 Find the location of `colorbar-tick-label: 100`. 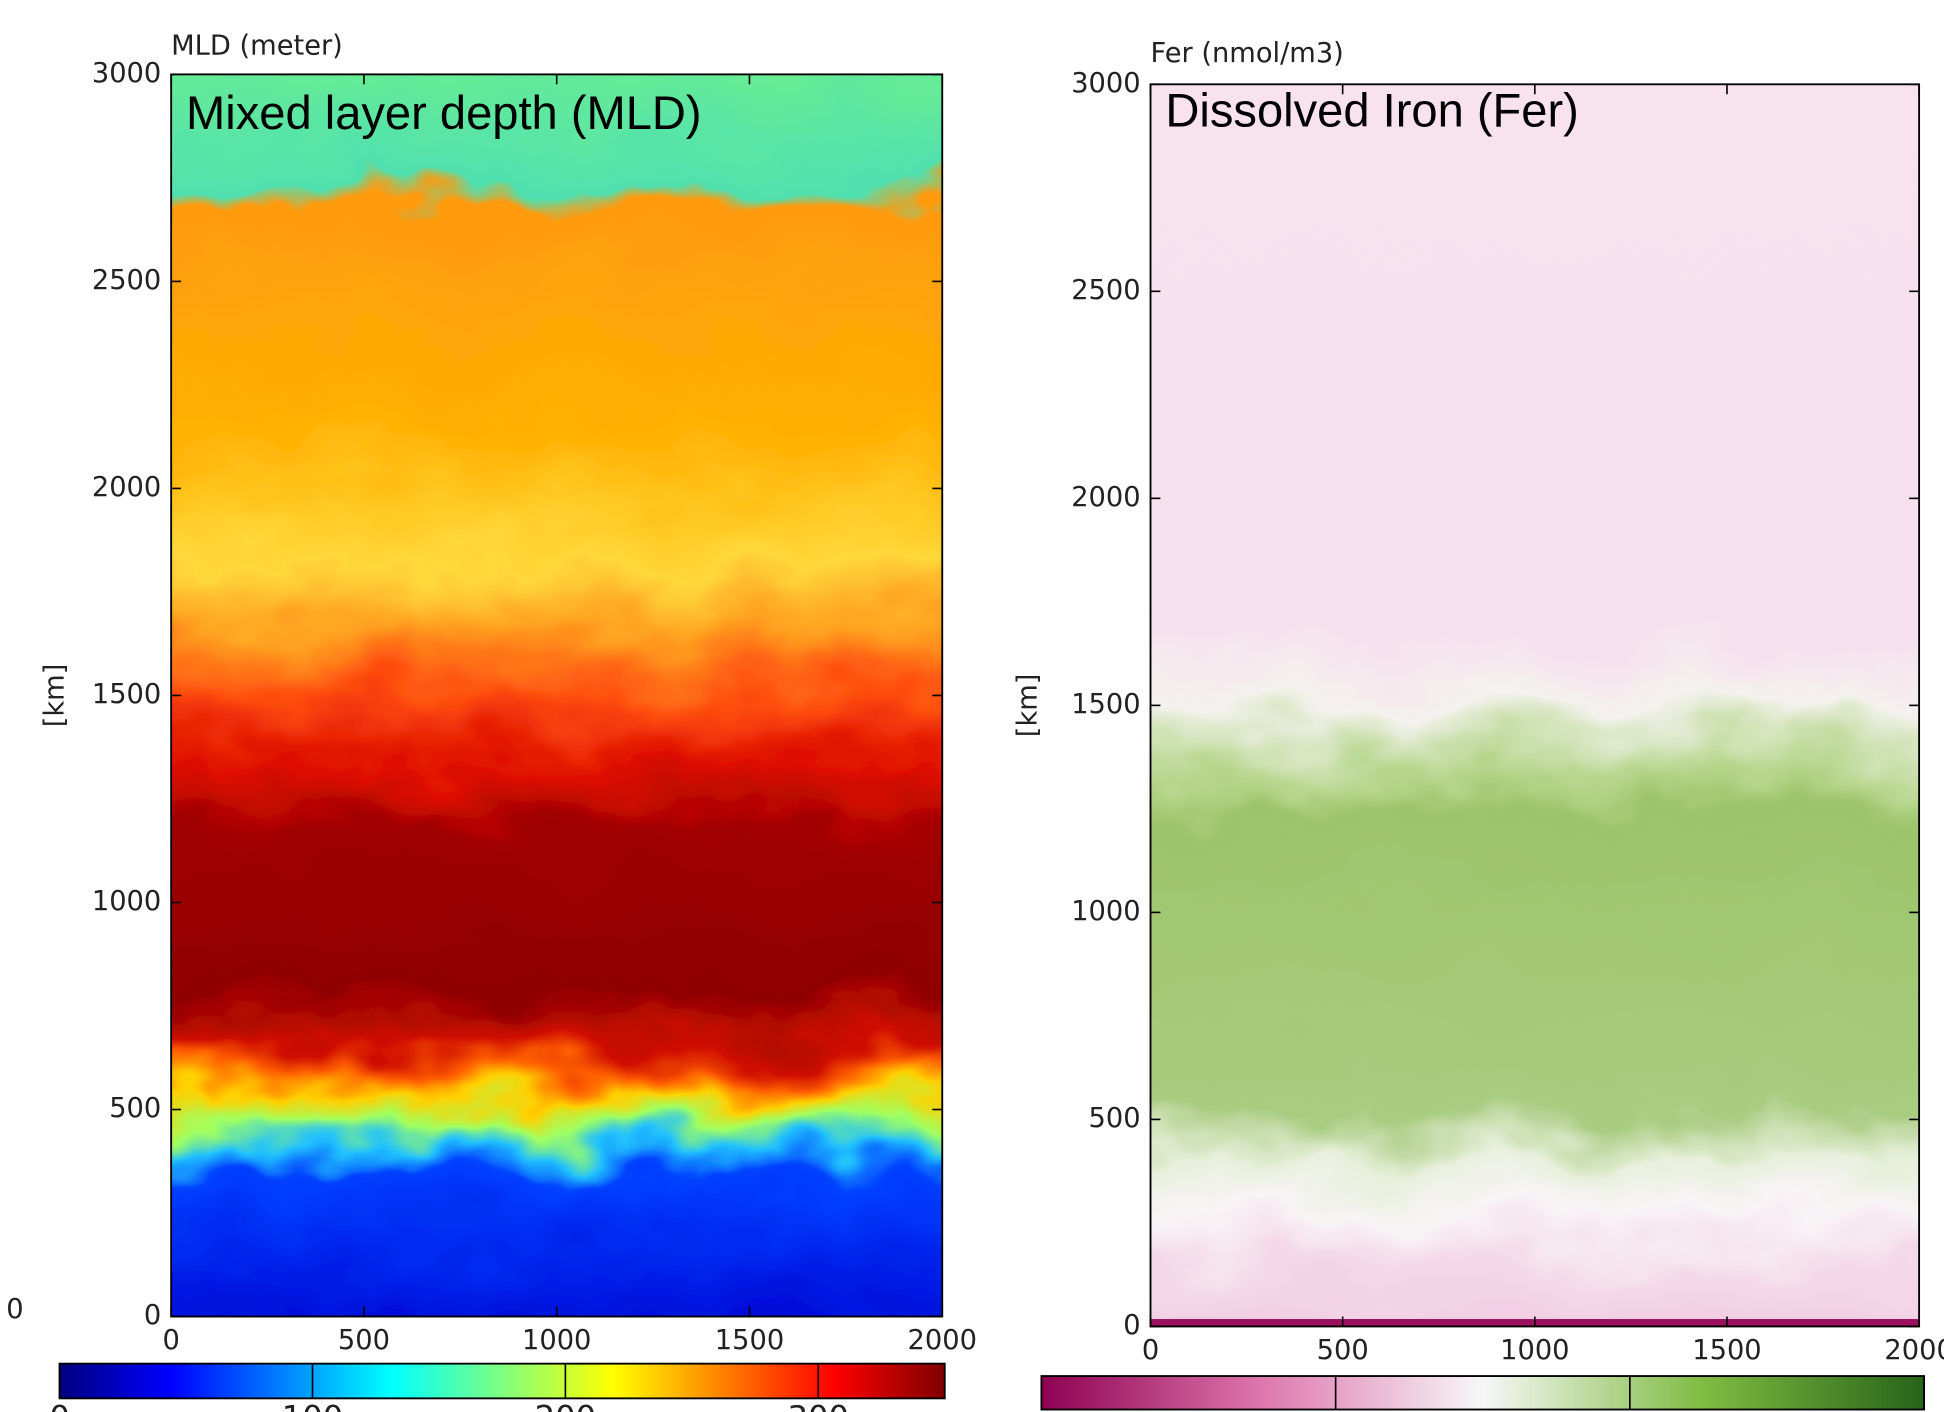

colorbar-tick-label: 100 is located at coordinates (313, 1405).